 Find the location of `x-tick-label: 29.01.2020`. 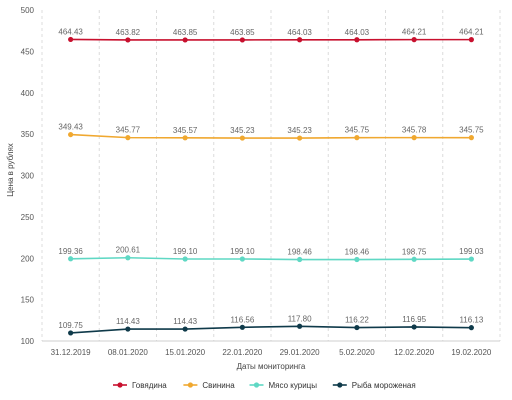

x-tick-label: 29.01.2020 is located at coordinates (300, 352).